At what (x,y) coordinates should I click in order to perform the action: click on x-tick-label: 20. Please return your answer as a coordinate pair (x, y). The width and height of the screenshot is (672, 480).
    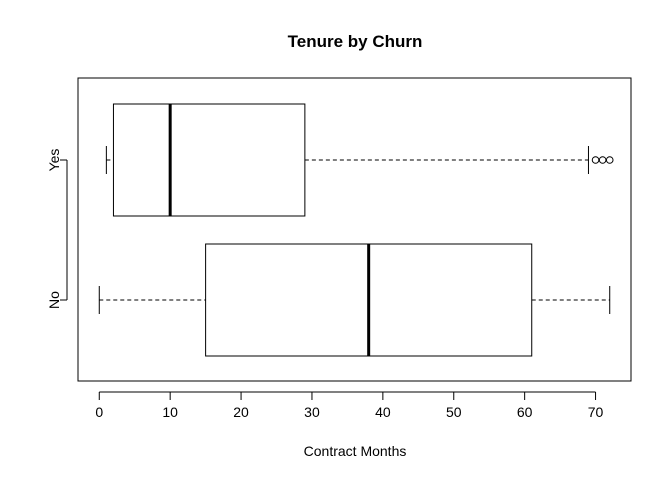
    Looking at the image, I should click on (241, 412).